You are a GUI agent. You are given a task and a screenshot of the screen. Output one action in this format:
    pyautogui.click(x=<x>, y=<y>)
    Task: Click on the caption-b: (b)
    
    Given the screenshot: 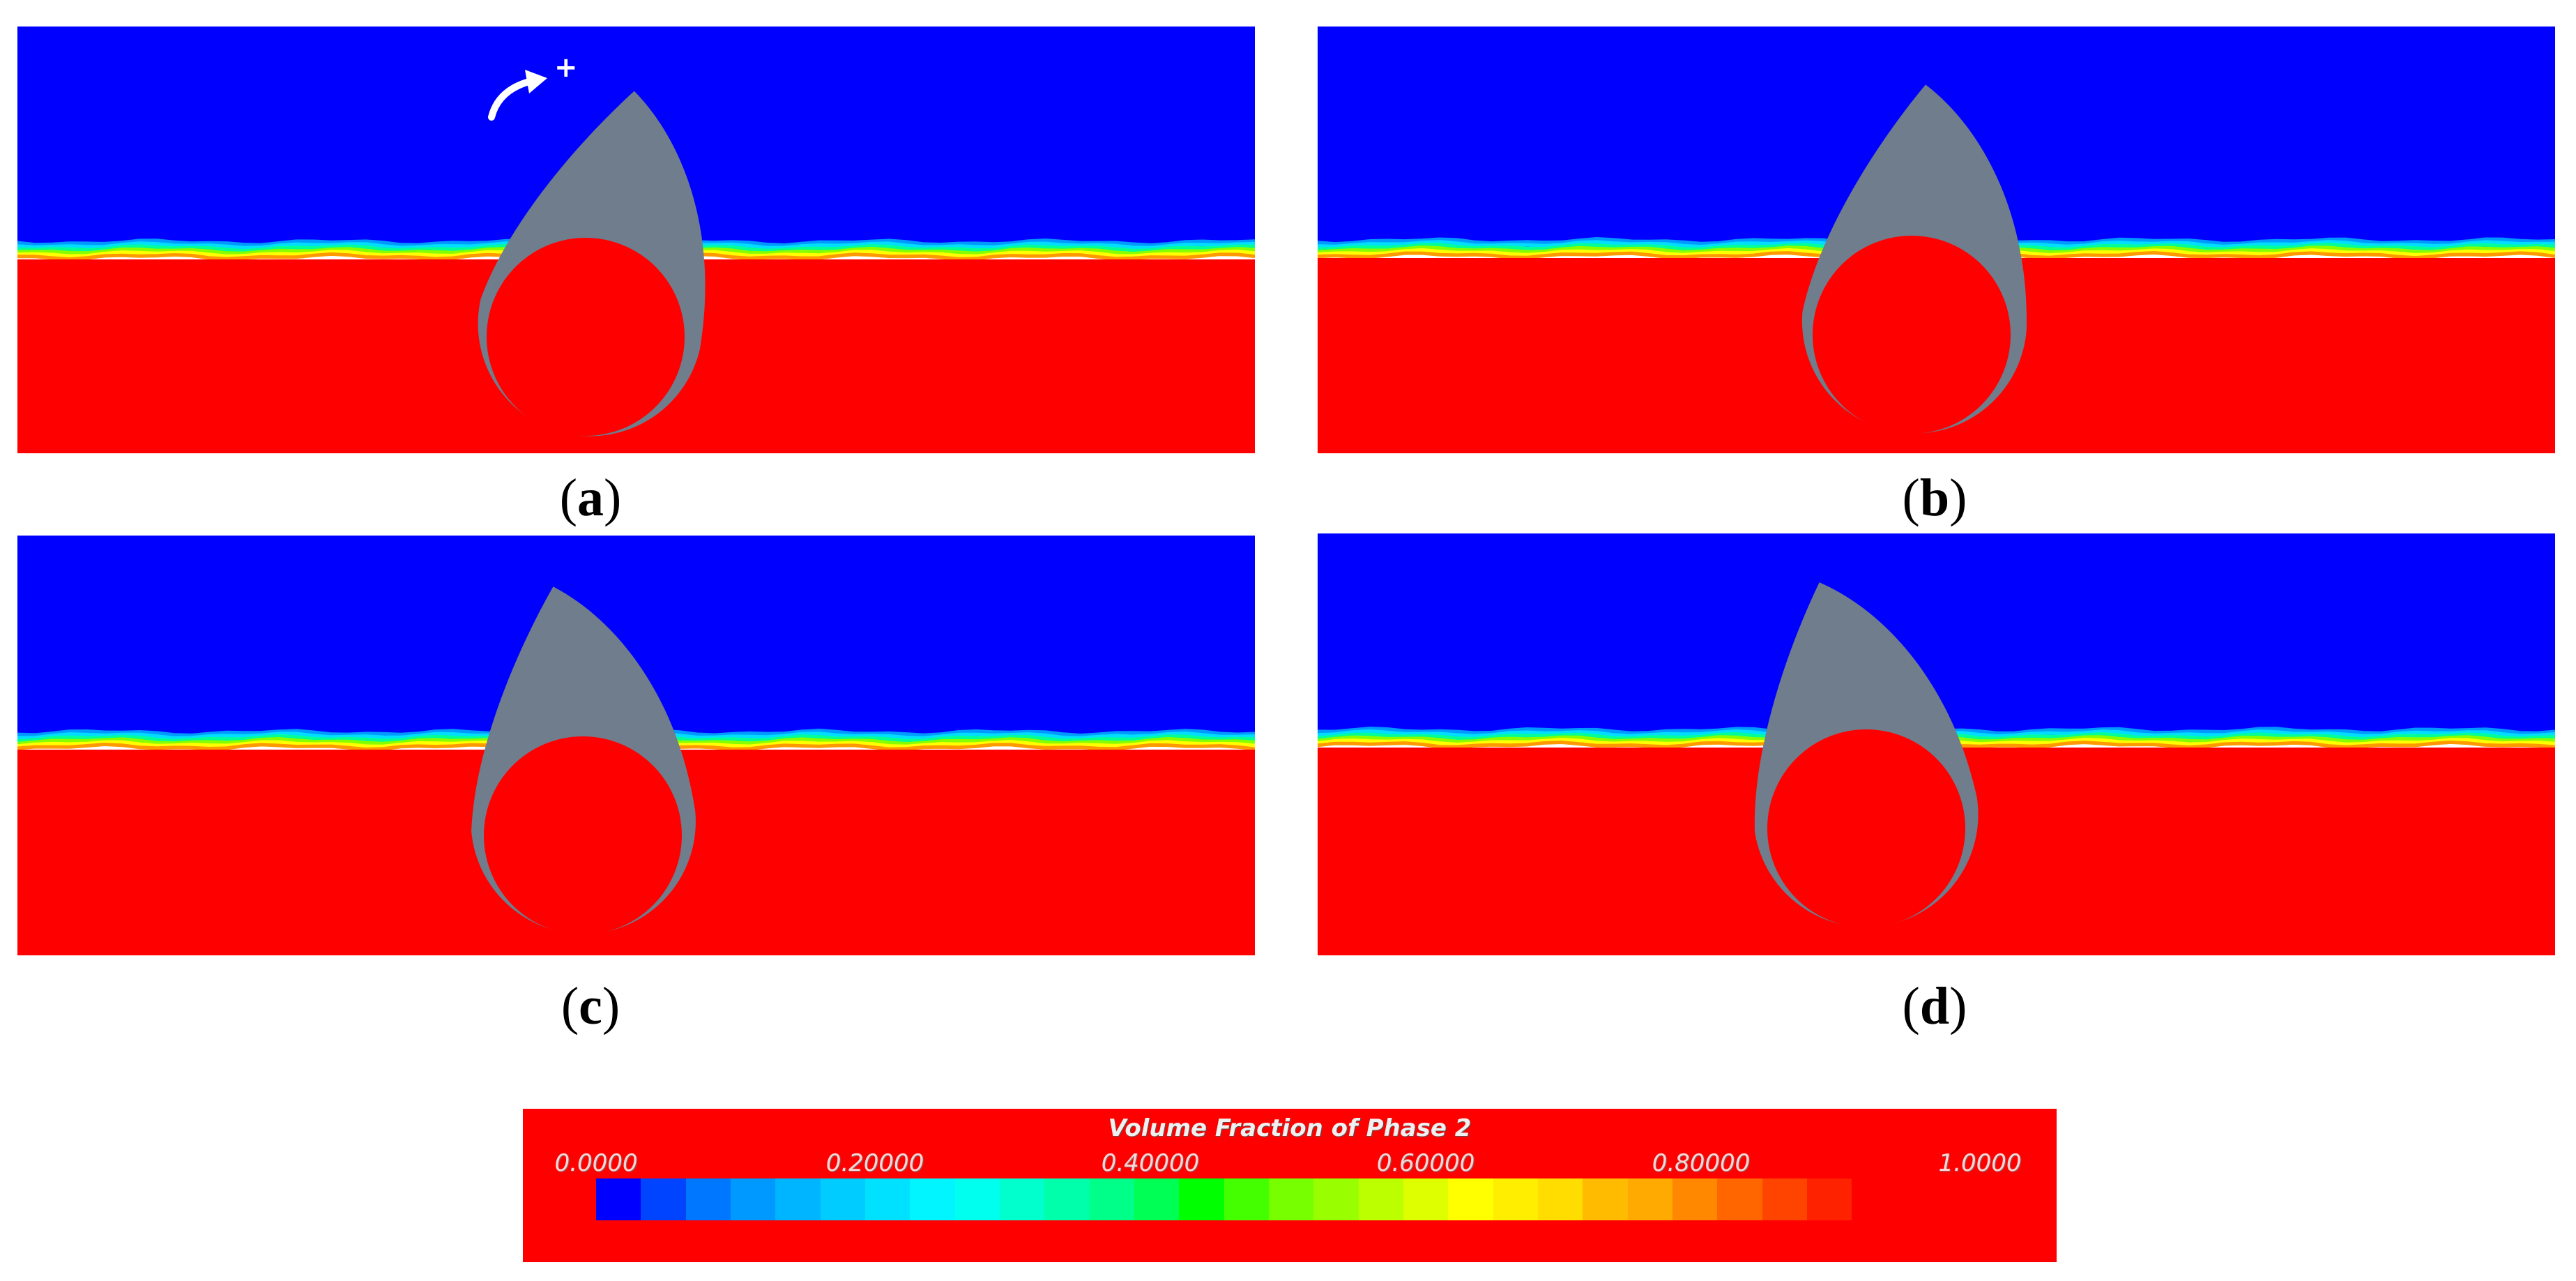 What is the action you would take?
    pyautogui.click(x=1934, y=498)
    